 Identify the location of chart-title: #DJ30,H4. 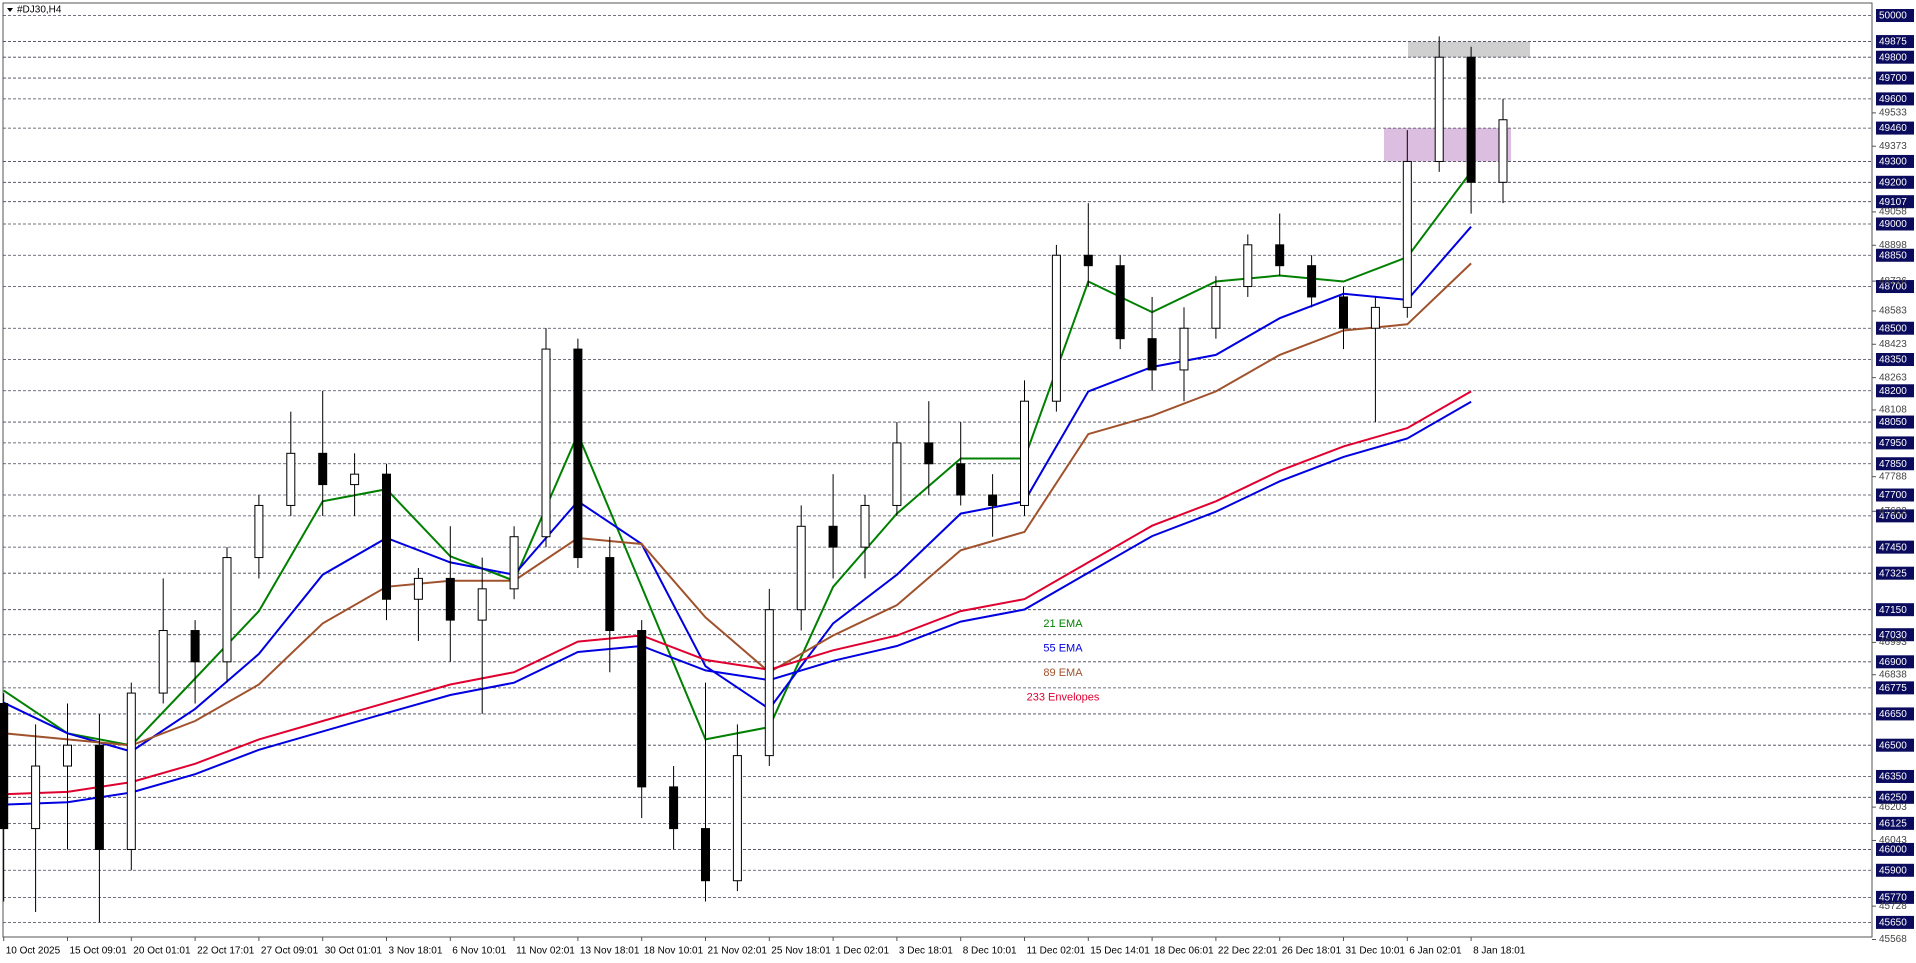
(39, 10).